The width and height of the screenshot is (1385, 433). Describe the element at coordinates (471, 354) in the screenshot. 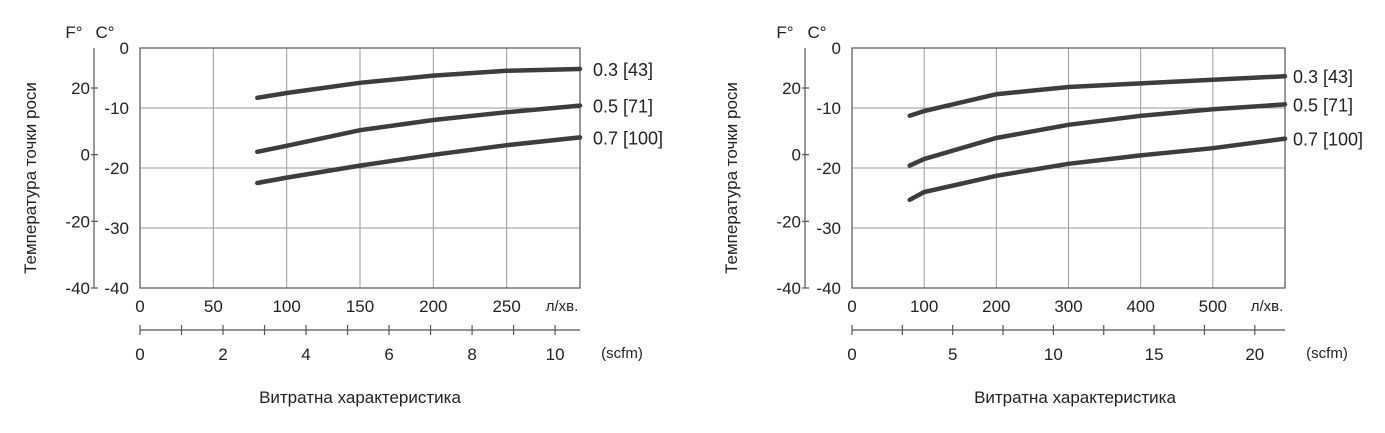

I see `scfm-tick-label: 8` at that location.